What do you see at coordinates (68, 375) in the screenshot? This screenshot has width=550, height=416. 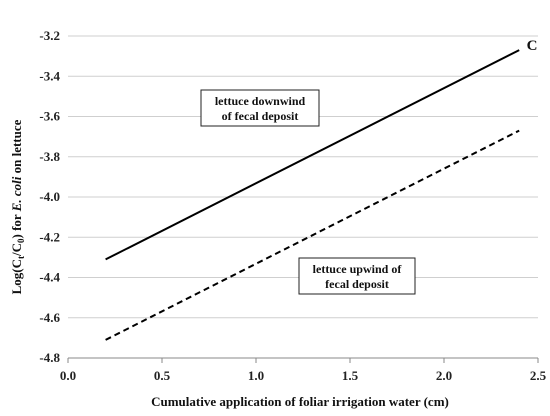 I see `x-tick-label: 0.0` at bounding box center [68, 375].